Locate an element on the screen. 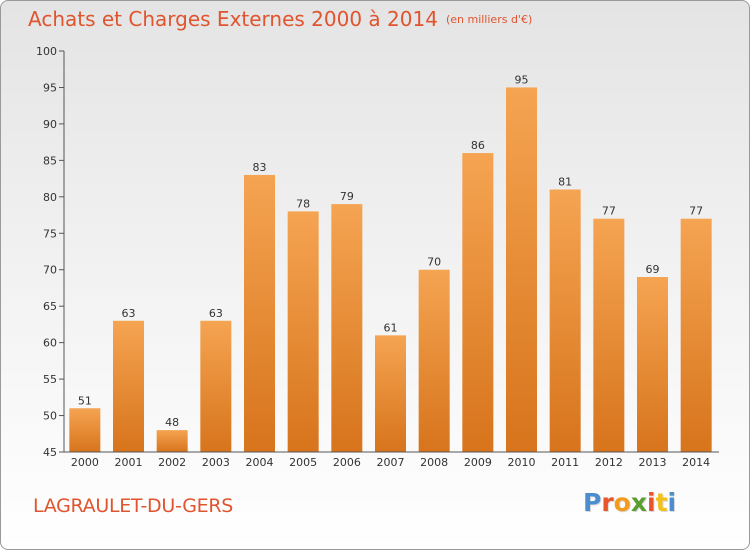  data-label-2011: 81 is located at coordinates (565, 182).